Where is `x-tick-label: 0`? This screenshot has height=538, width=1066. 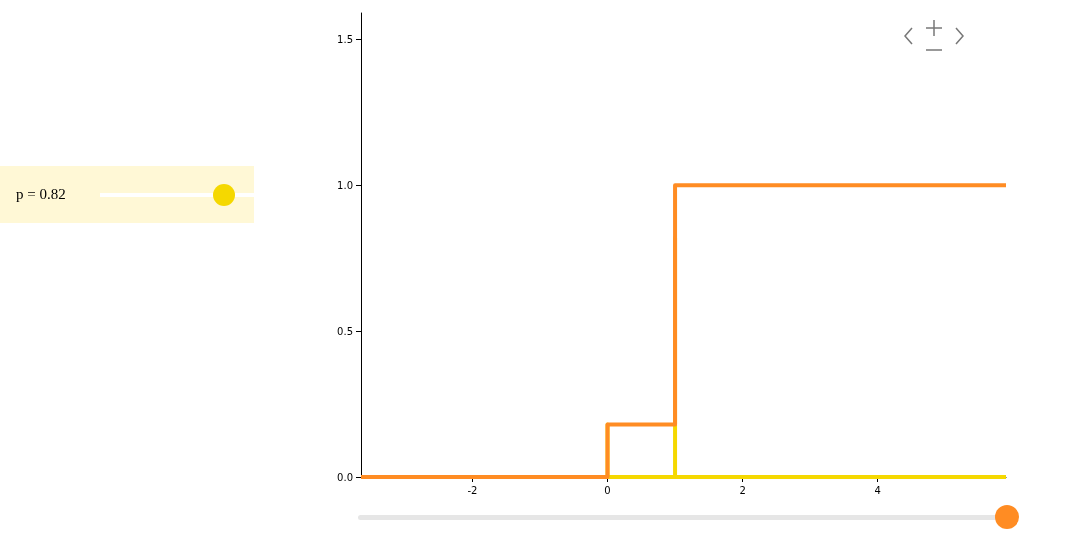
x-tick-label: 0 is located at coordinates (607, 490).